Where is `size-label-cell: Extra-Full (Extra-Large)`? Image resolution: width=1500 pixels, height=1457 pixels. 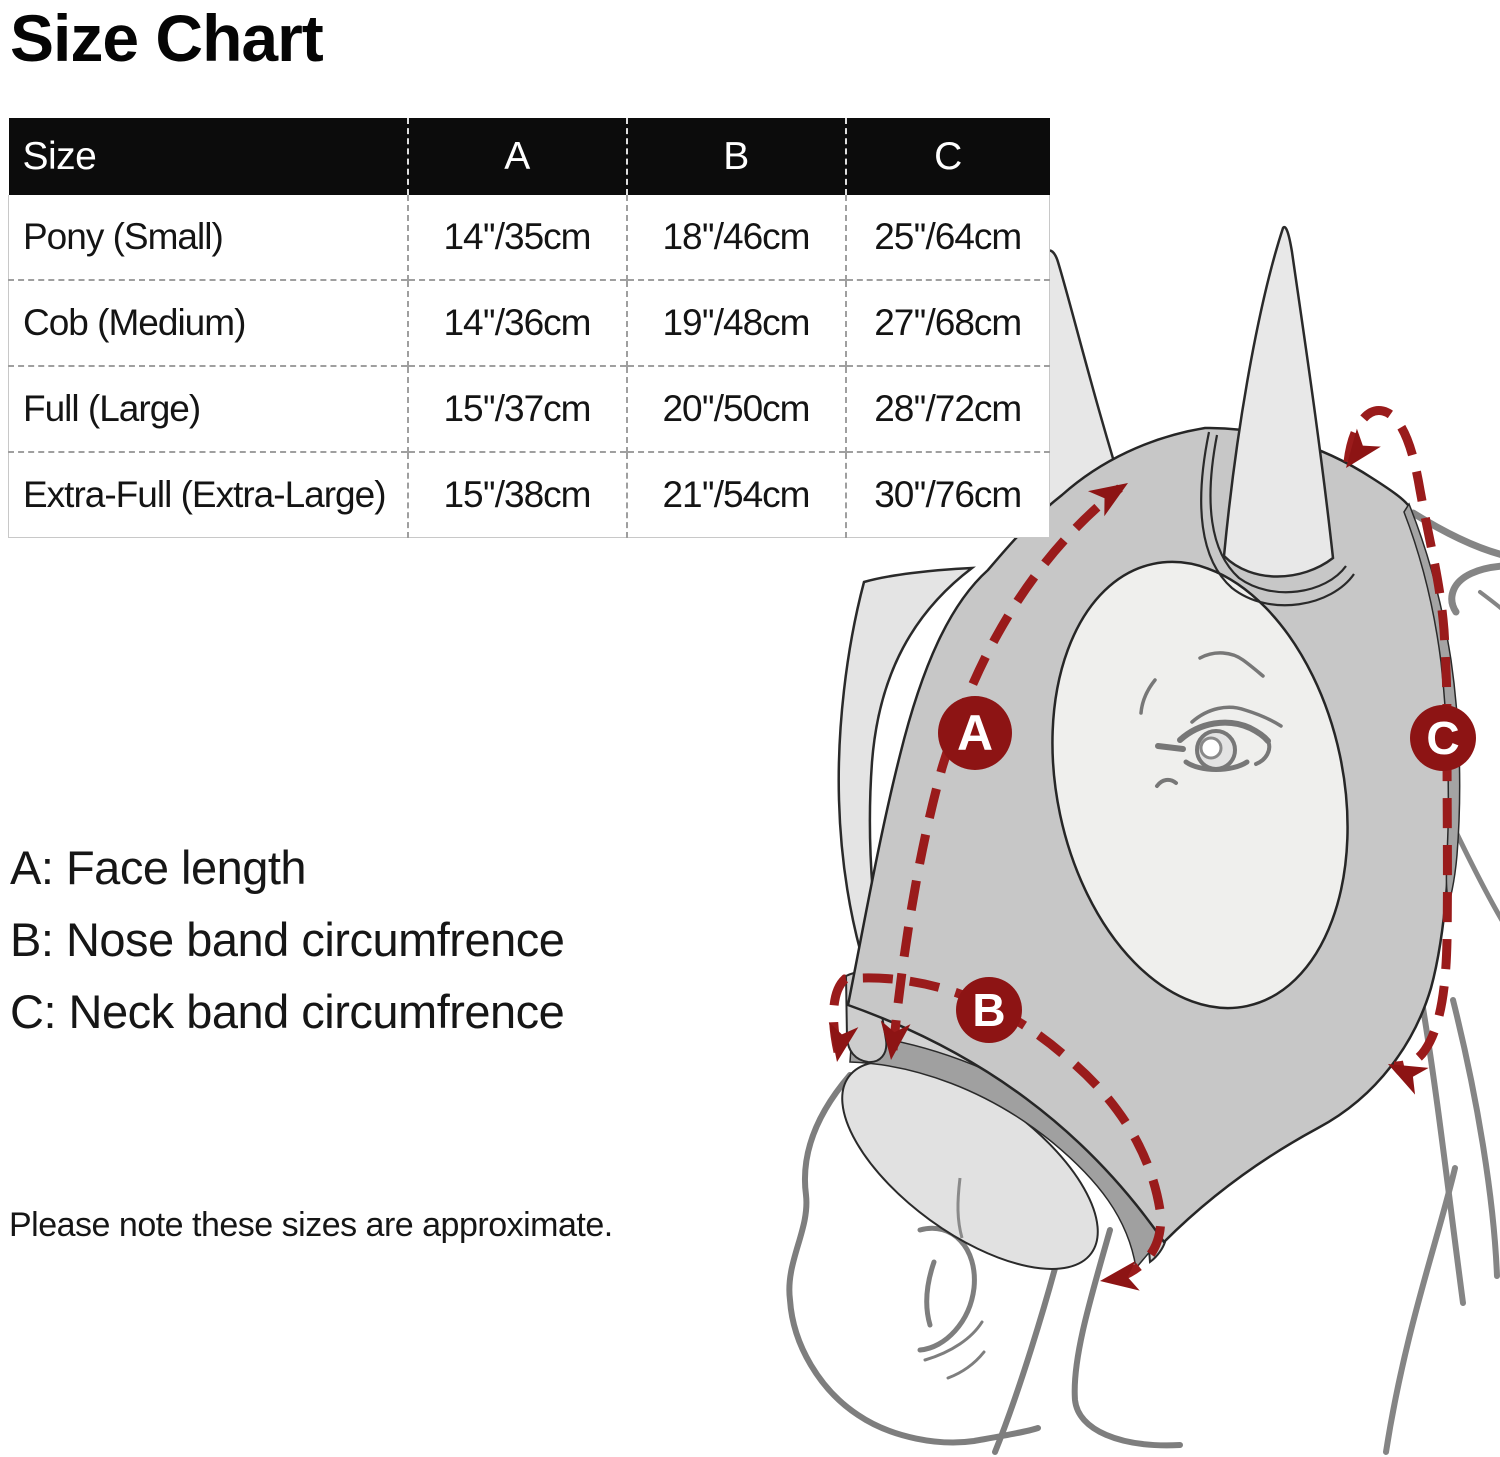 size-label-cell: Extra-Full (Extra-Large) is located at coordinates (208, 494).